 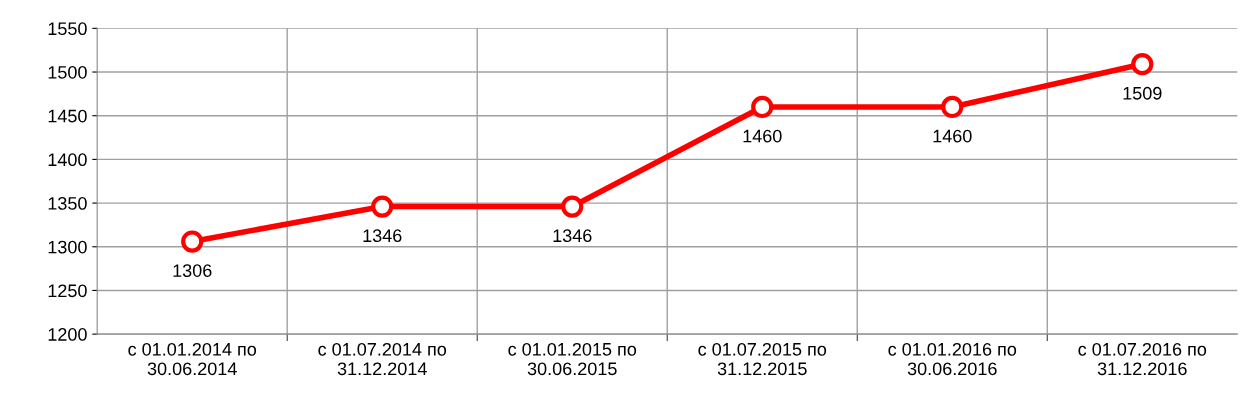 What do you see at coordinates (382, 359) in the screenshot?
I see `x-tick-label: с 01.07.2014 по 31.12.2014` at bounding box center [382, 359].